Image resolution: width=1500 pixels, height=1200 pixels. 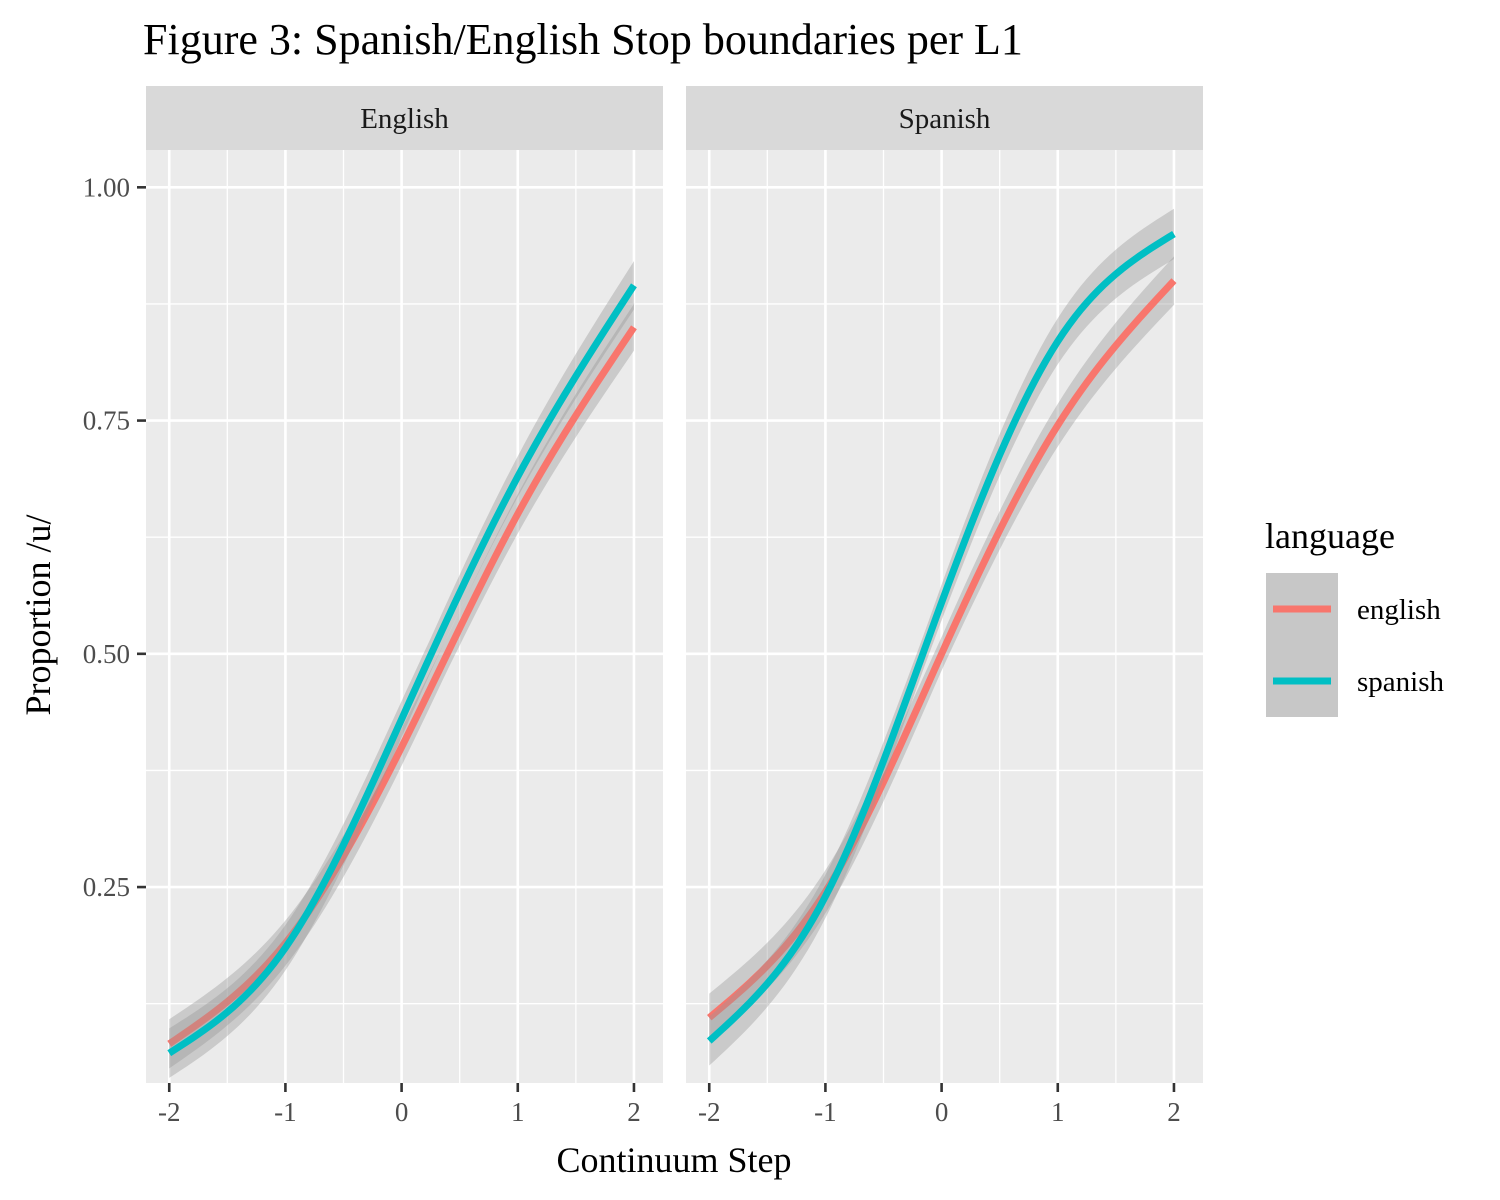 What do you see at coordinates (106, 887) in the screenshot?
I see `y-tick-label: 0.25` at bounding box center [106, 887].